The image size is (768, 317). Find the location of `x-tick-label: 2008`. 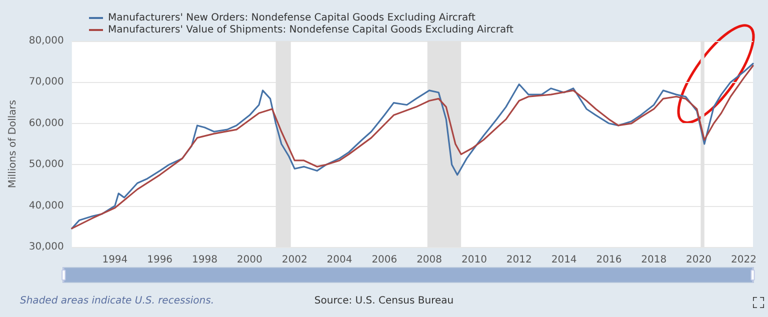

x-tick-label: 2008 is located at coordinates (429, 260).